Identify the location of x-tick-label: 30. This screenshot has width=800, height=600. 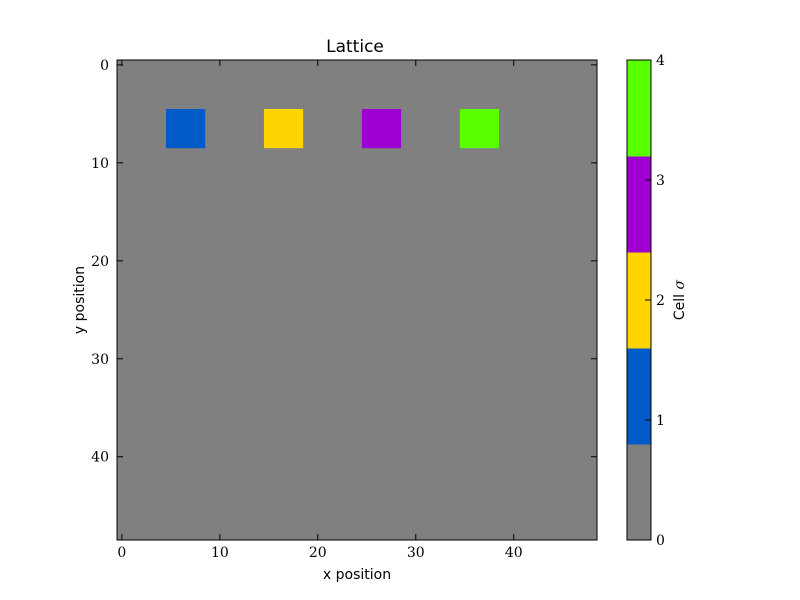
(416, 553).